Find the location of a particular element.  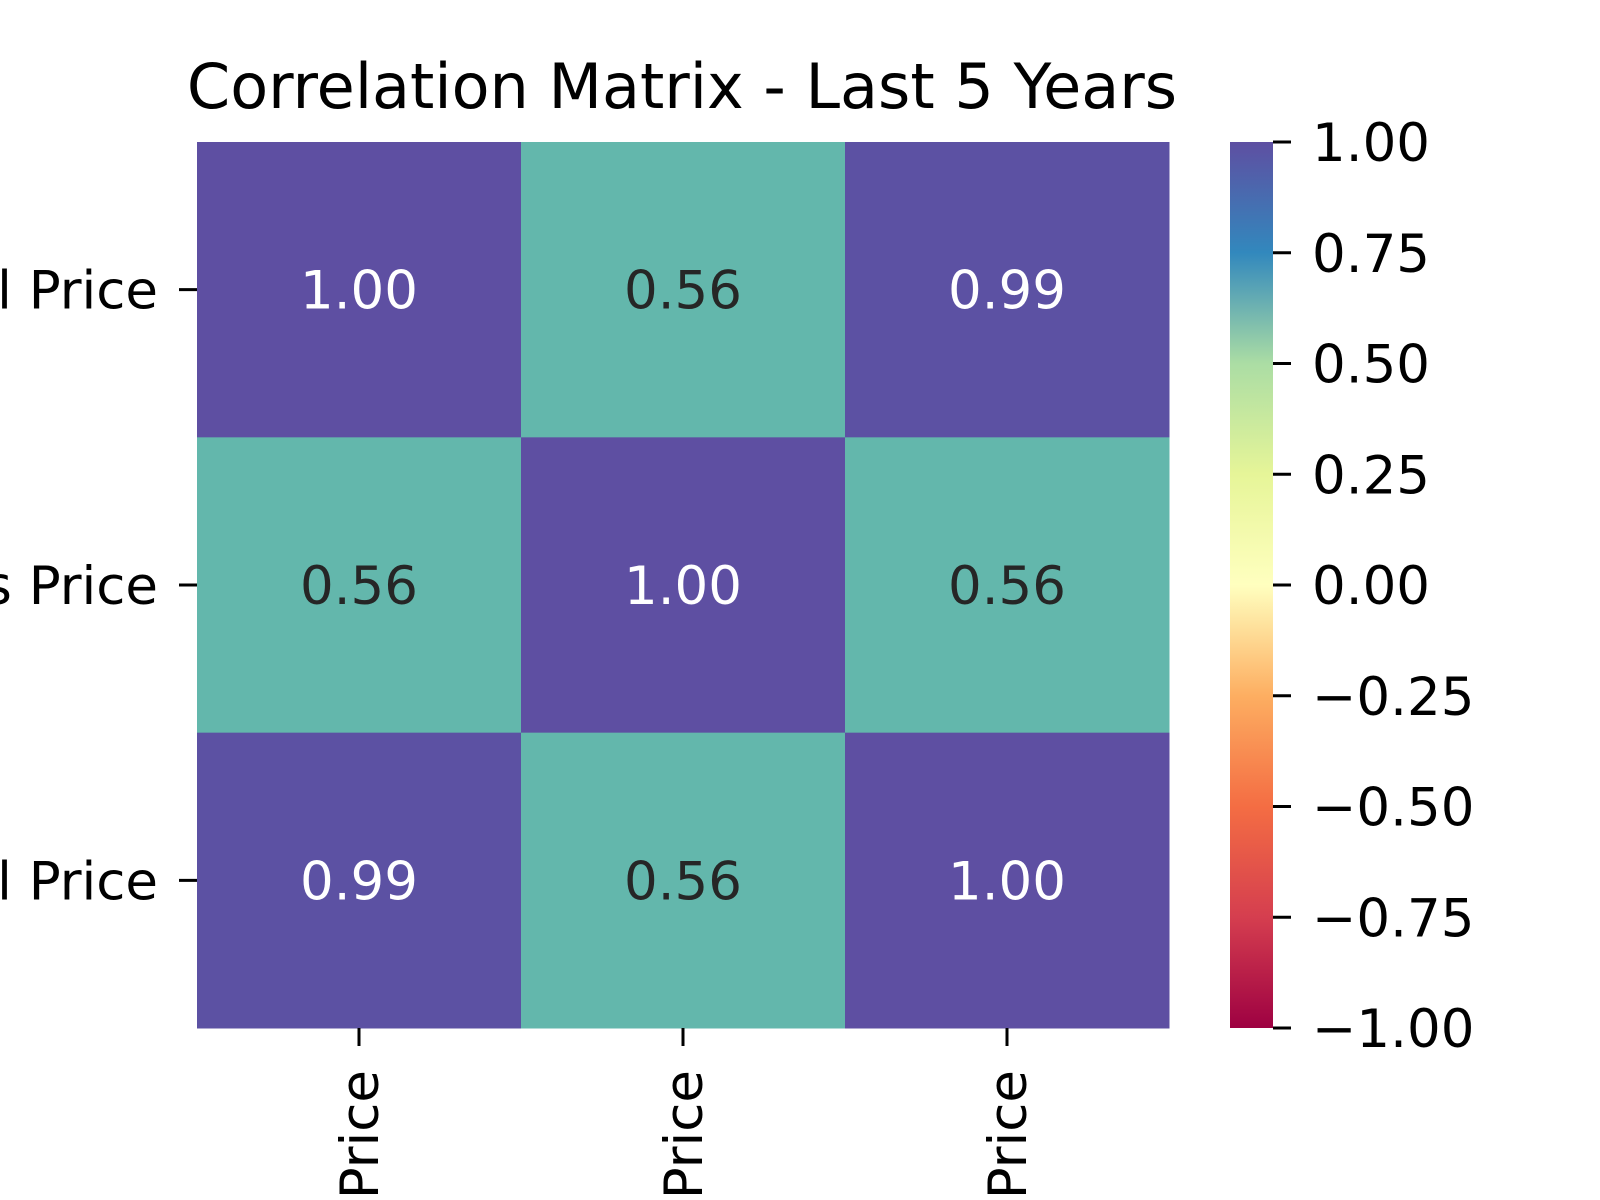

colorbar is located at coordinates (1251, 585).